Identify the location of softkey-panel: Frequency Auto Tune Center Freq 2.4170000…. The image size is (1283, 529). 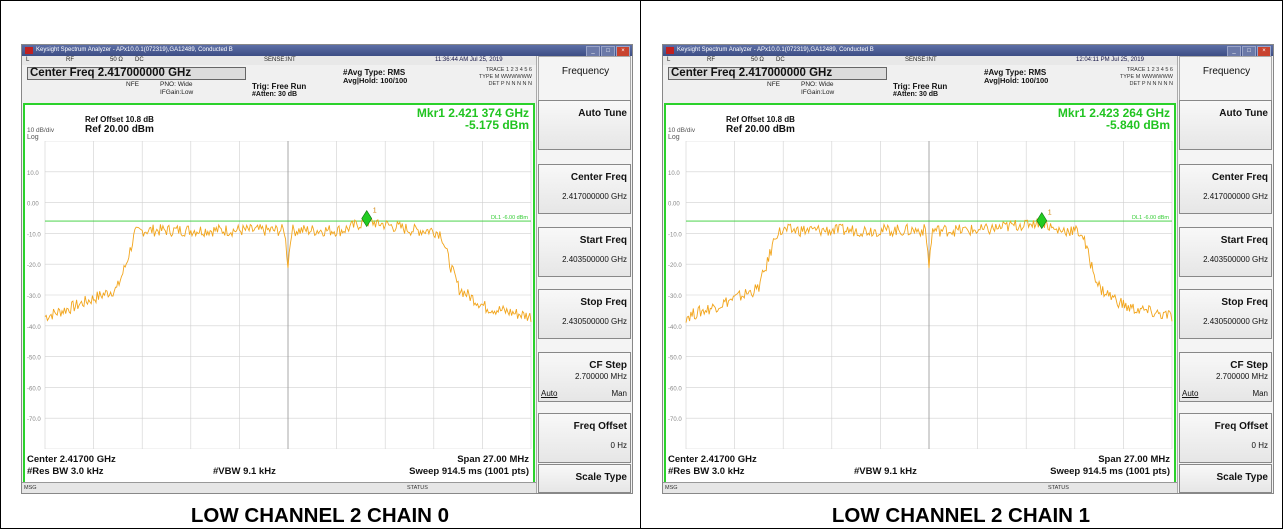
(1225, 274).